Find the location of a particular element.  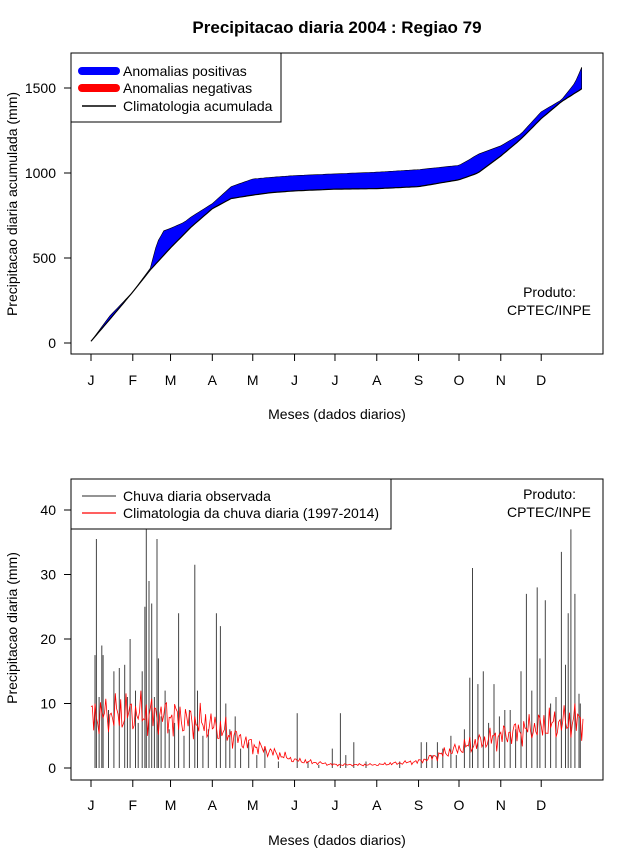

top-y-tick-label: 500 is located at coordinates (45, 258).